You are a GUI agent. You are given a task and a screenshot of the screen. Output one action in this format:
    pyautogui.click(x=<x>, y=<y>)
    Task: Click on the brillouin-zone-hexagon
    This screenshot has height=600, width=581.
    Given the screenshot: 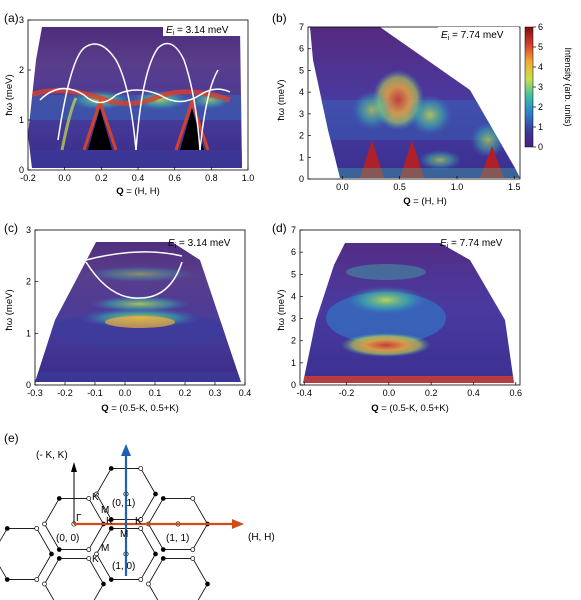 What is the action you would take?
    pyautogui.click(x=178, y=579)
    